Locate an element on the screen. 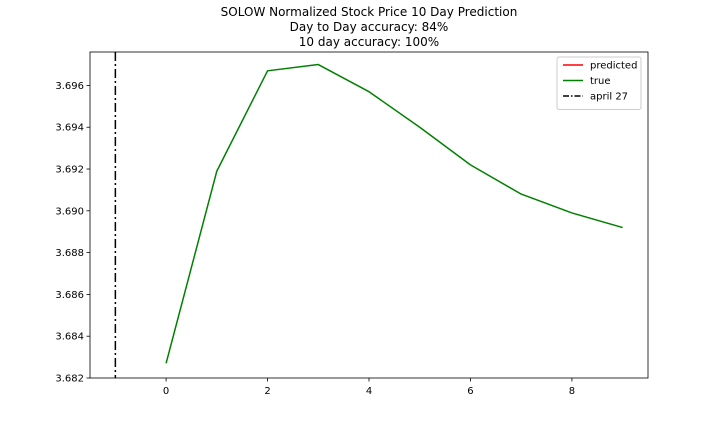  y-tick-label: 3.682 is located at coordinates (69, 379).